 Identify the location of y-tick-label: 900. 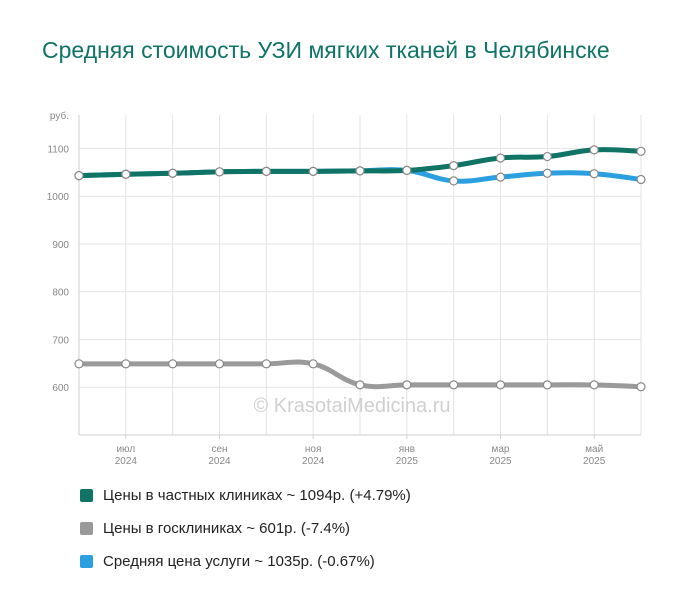
(60, 245).